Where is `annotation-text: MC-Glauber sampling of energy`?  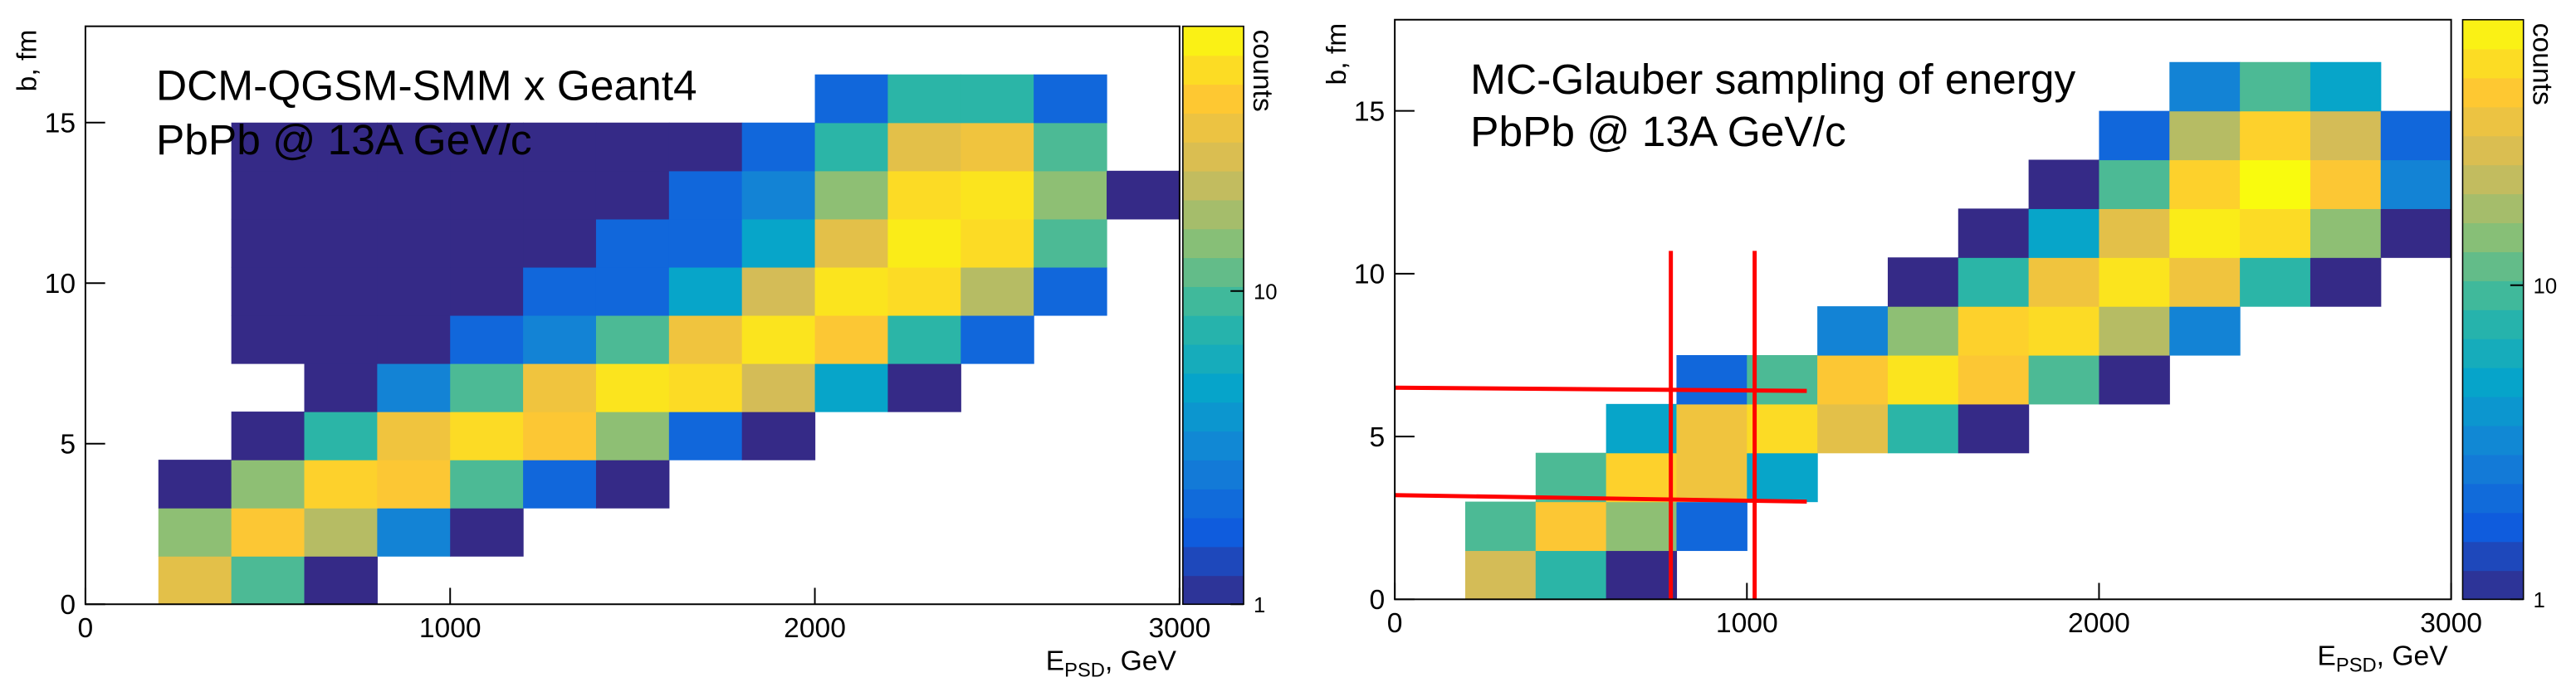 annotation-text: MC-Glauber sampling of energy is located at coordinates (1772, 79).